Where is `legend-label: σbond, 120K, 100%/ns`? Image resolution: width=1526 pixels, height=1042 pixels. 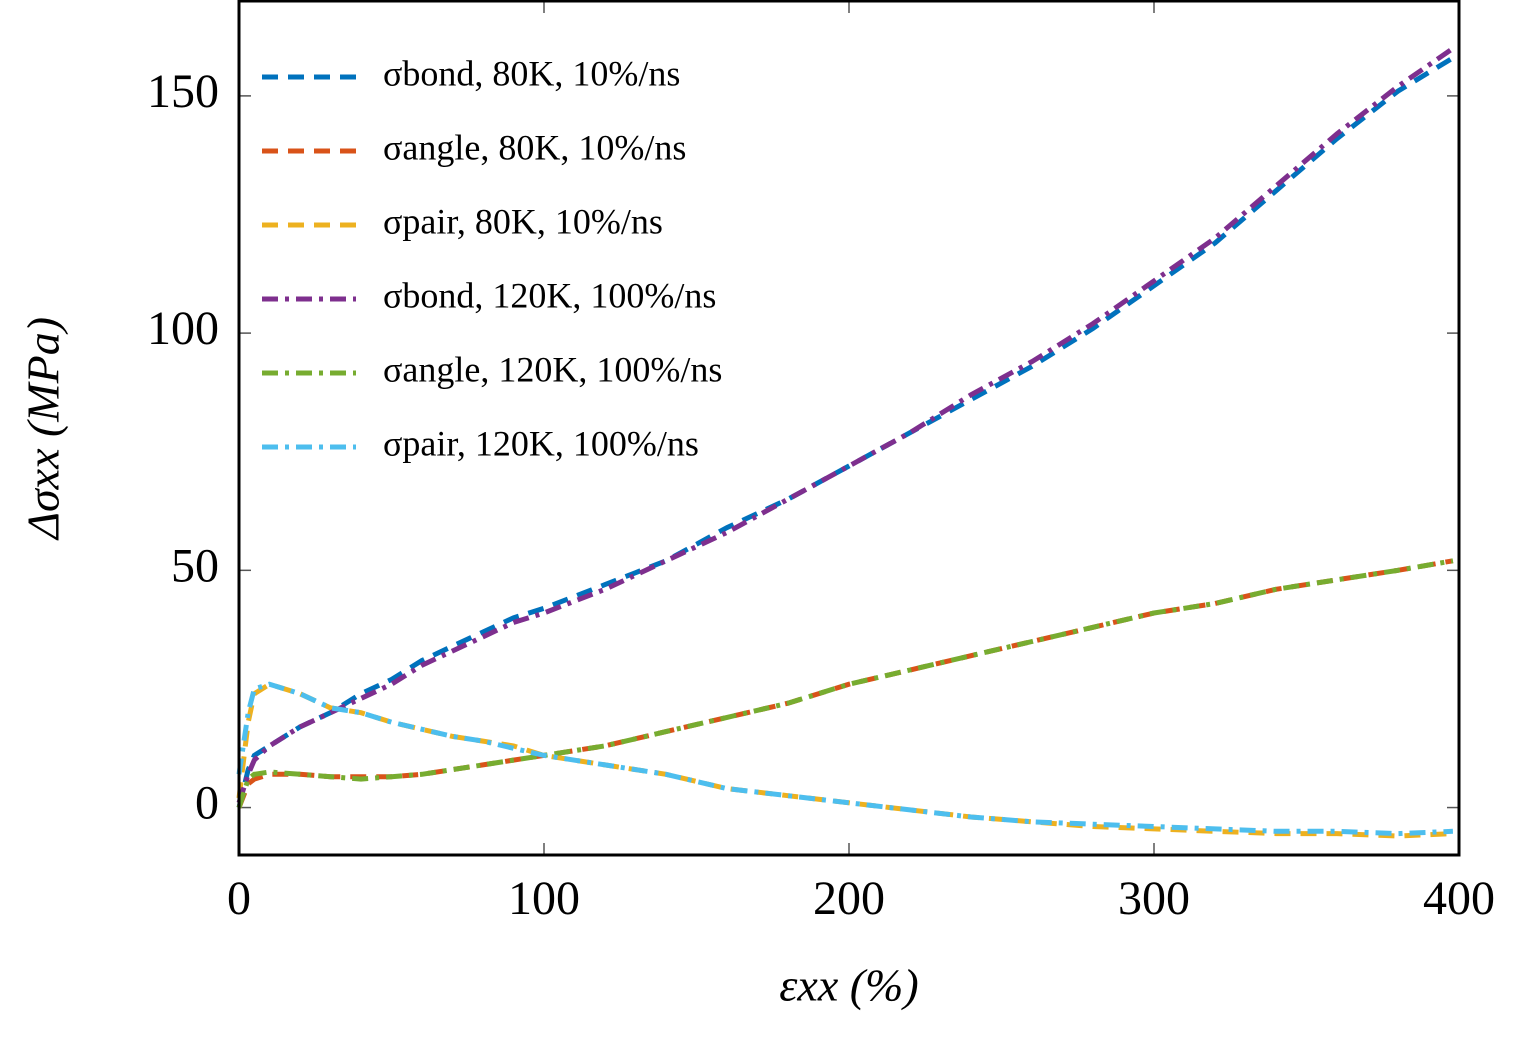 legend-label: σbond, 120K, 100%/ns is located at coordinates (549, 295).